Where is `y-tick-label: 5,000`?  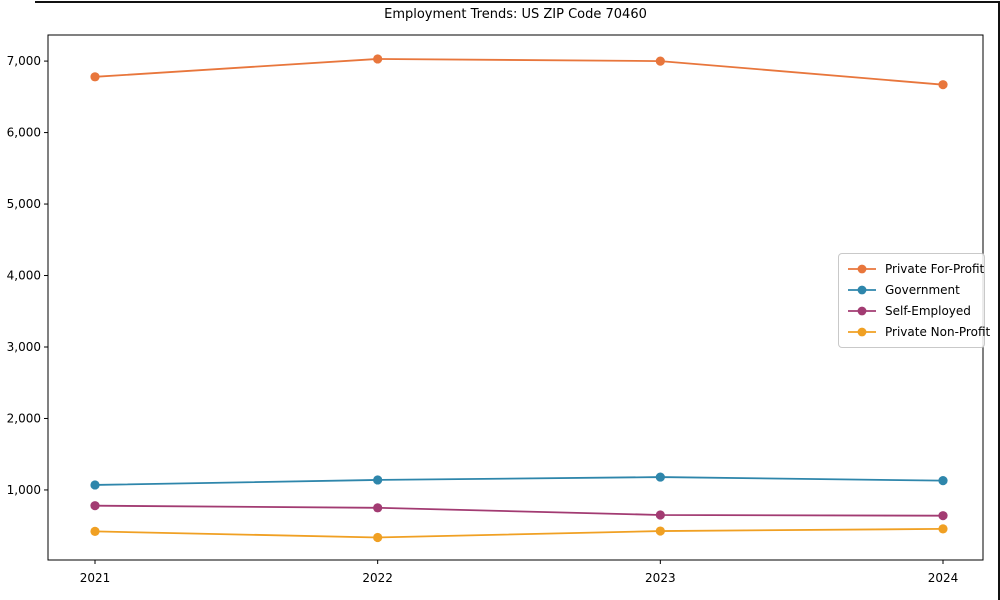 y-tick-label: 5,000 is located at coordinates (24, 204).